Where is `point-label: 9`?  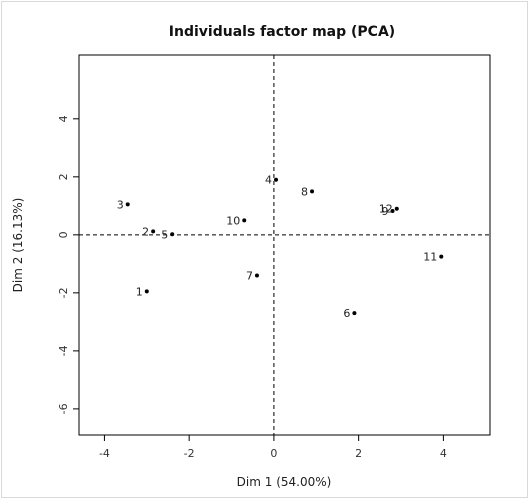 point-label: 9 is located at coordinates (385, 211).